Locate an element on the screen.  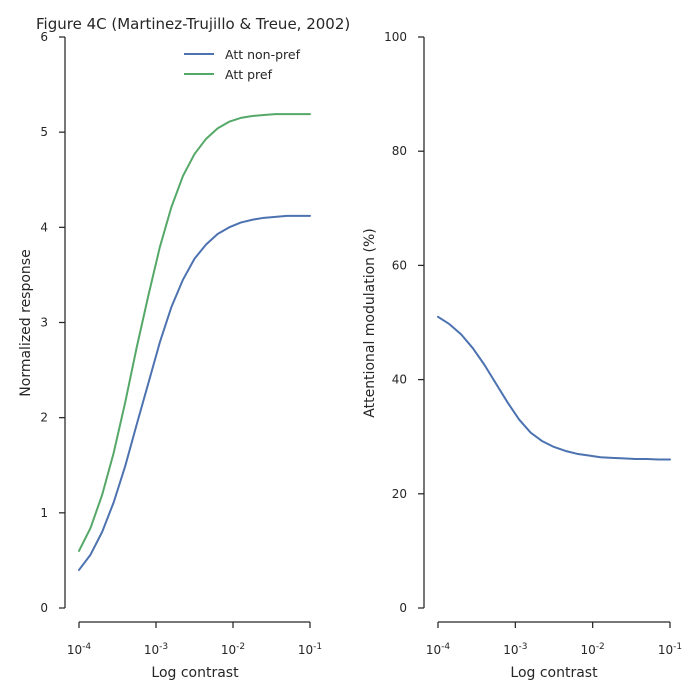
y-ticks-left: 0 1 2 3 4 5 6 is located at coordinates (52, 322).